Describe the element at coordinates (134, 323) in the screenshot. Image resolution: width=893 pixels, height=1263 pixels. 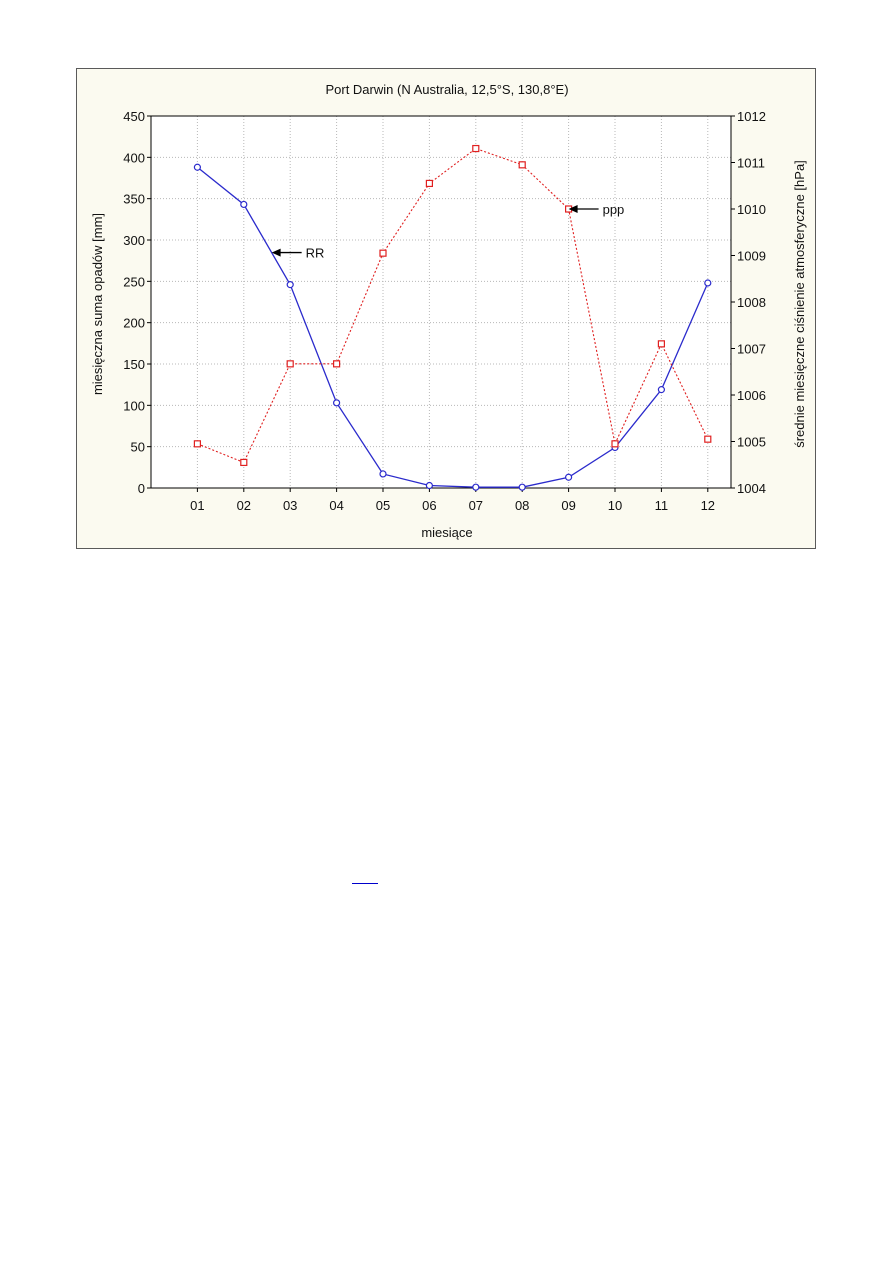
I see `y-tick-label: 200` at that location.